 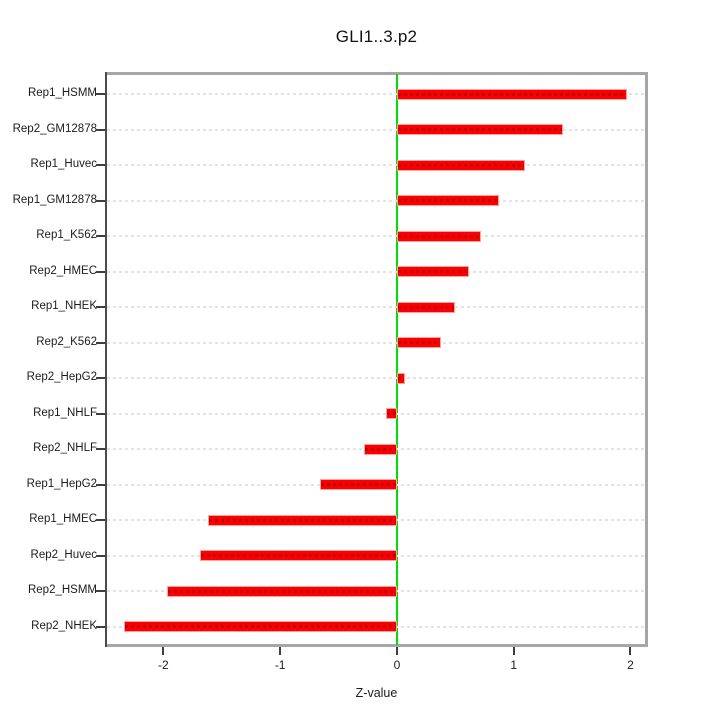 I want to click on plot-border-left, so click(x=106, y=359).